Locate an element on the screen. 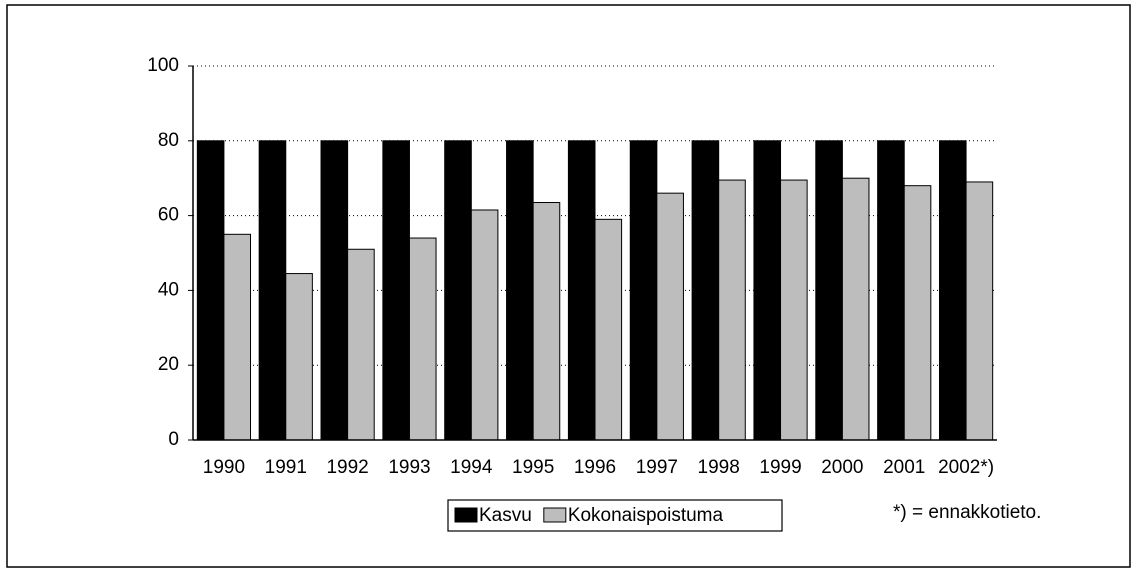 The image size is (1137, 576). y-tick-label: 100 is located at coordinates (163, 65).